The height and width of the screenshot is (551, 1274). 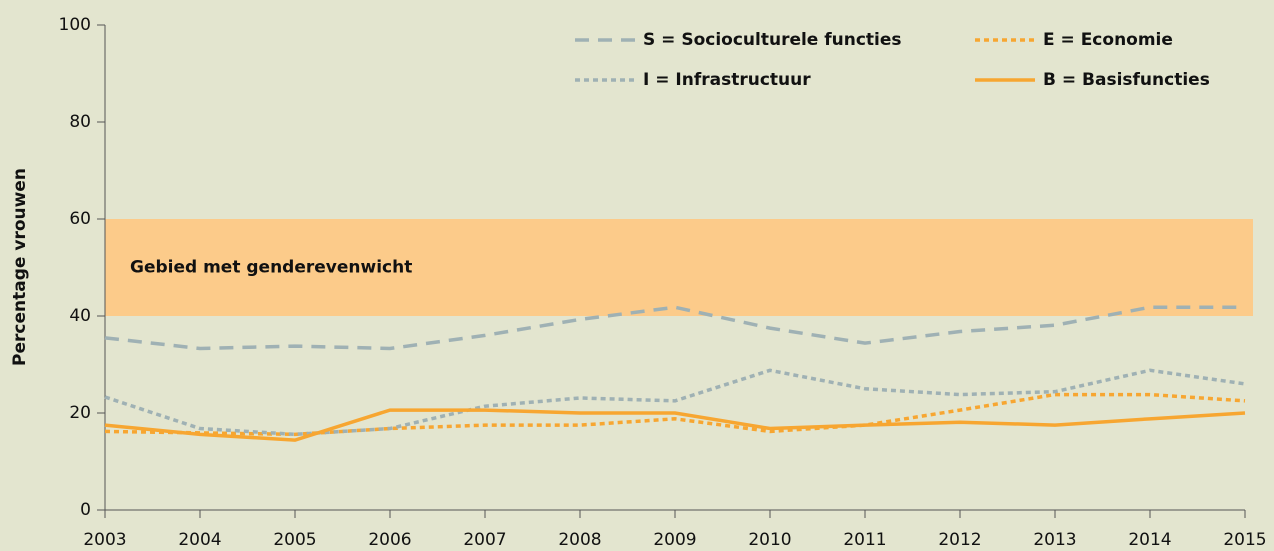 I want to click on x-tick-label: 2012, so click(x=959, y=540).